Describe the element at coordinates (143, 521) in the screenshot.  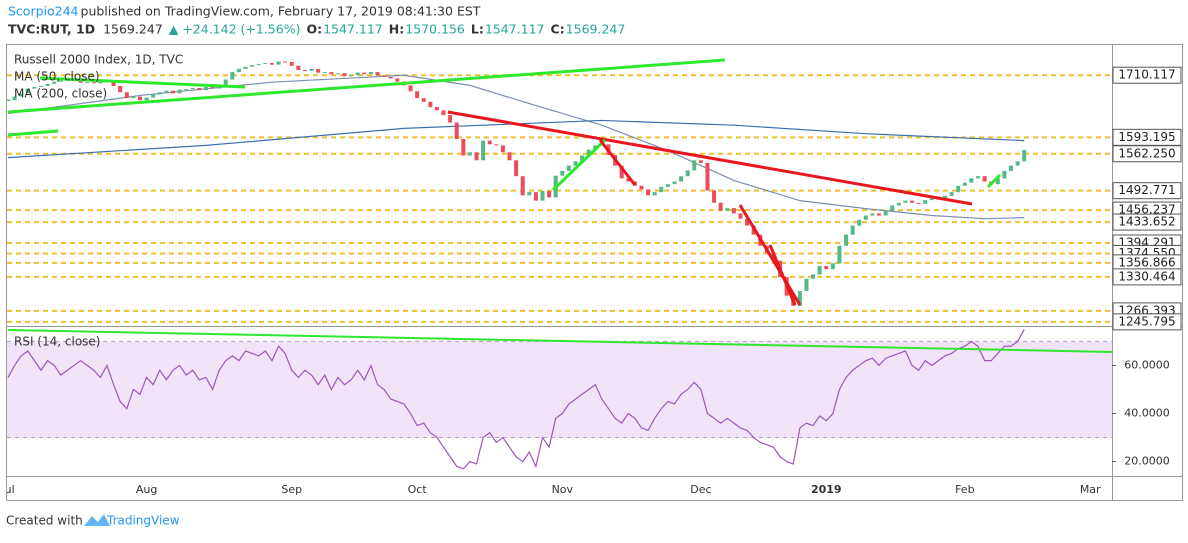
I see `footer-brand: TradingView` at that location.